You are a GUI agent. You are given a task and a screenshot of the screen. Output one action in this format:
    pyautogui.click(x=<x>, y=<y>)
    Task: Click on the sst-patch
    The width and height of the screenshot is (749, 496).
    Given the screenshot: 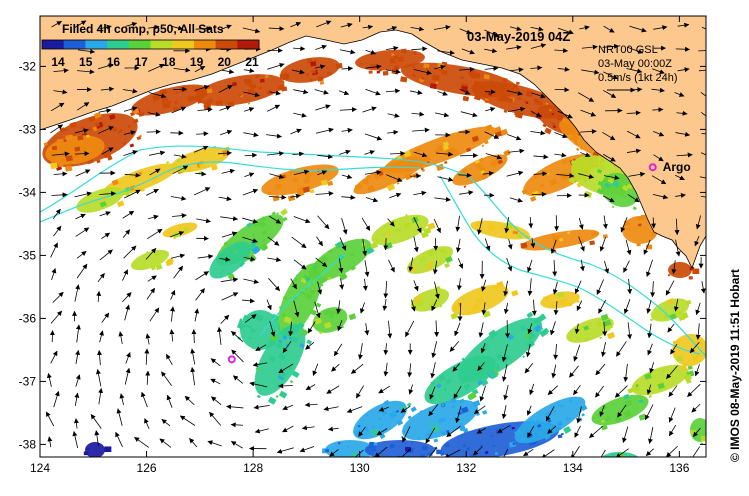 What is the action you would take?
    pyautogui.click(x=283, y=363)
    